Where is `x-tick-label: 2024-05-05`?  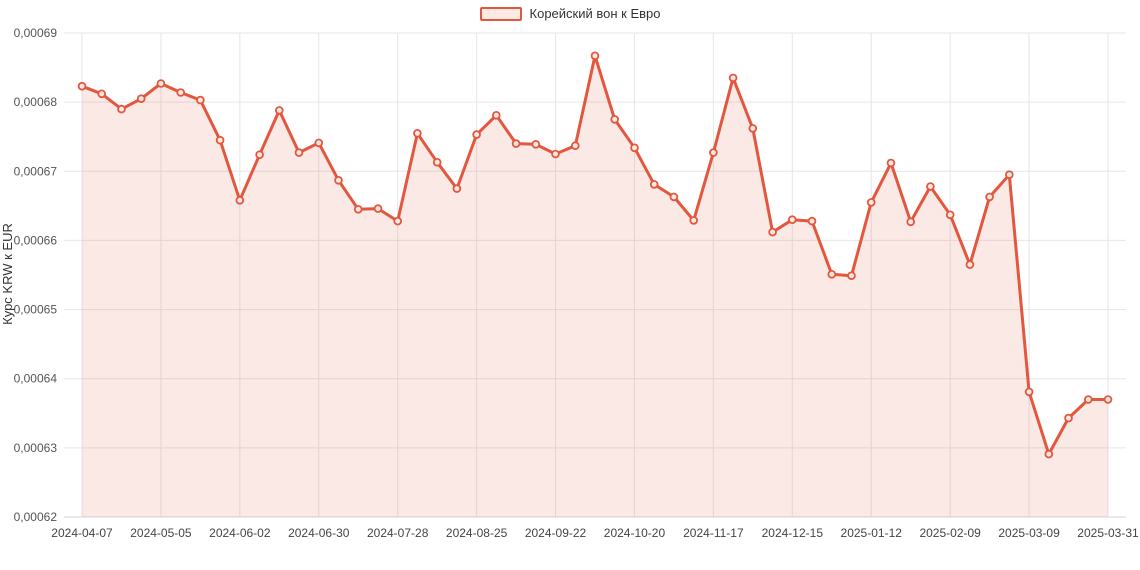 x-tick-label: 2024-05-05 is located at coordinates (161, 533).